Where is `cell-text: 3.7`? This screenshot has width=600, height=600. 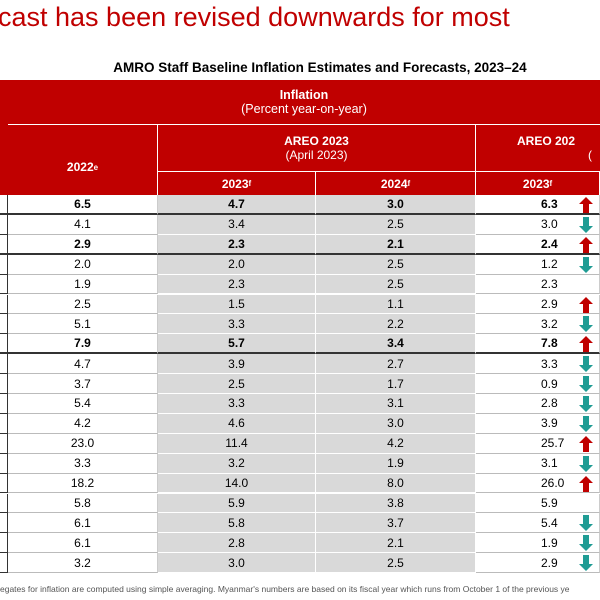 cell-text: 3.7 is located at coordinates (82, 383).